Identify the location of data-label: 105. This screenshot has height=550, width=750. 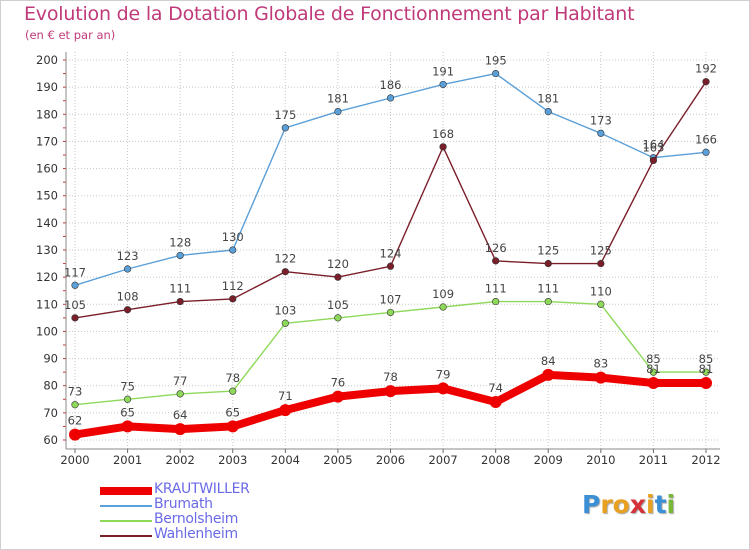
(75, 305).